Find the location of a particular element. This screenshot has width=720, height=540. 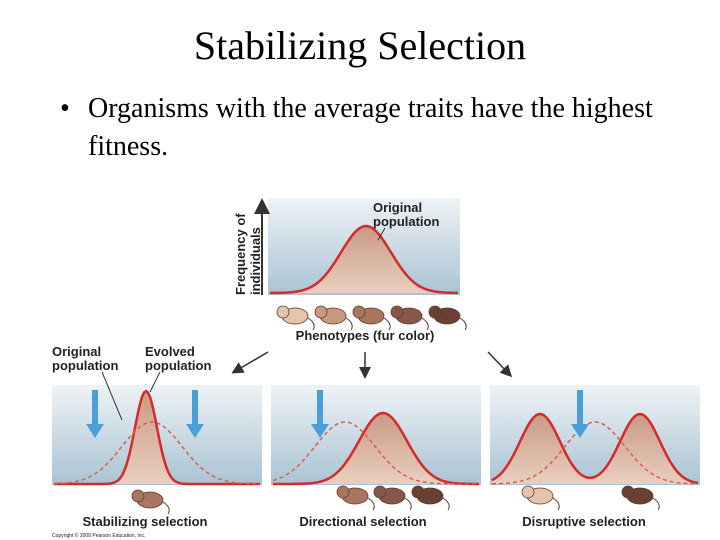

panel-label: Stabilizing selection is located at coordinates (145, 521).